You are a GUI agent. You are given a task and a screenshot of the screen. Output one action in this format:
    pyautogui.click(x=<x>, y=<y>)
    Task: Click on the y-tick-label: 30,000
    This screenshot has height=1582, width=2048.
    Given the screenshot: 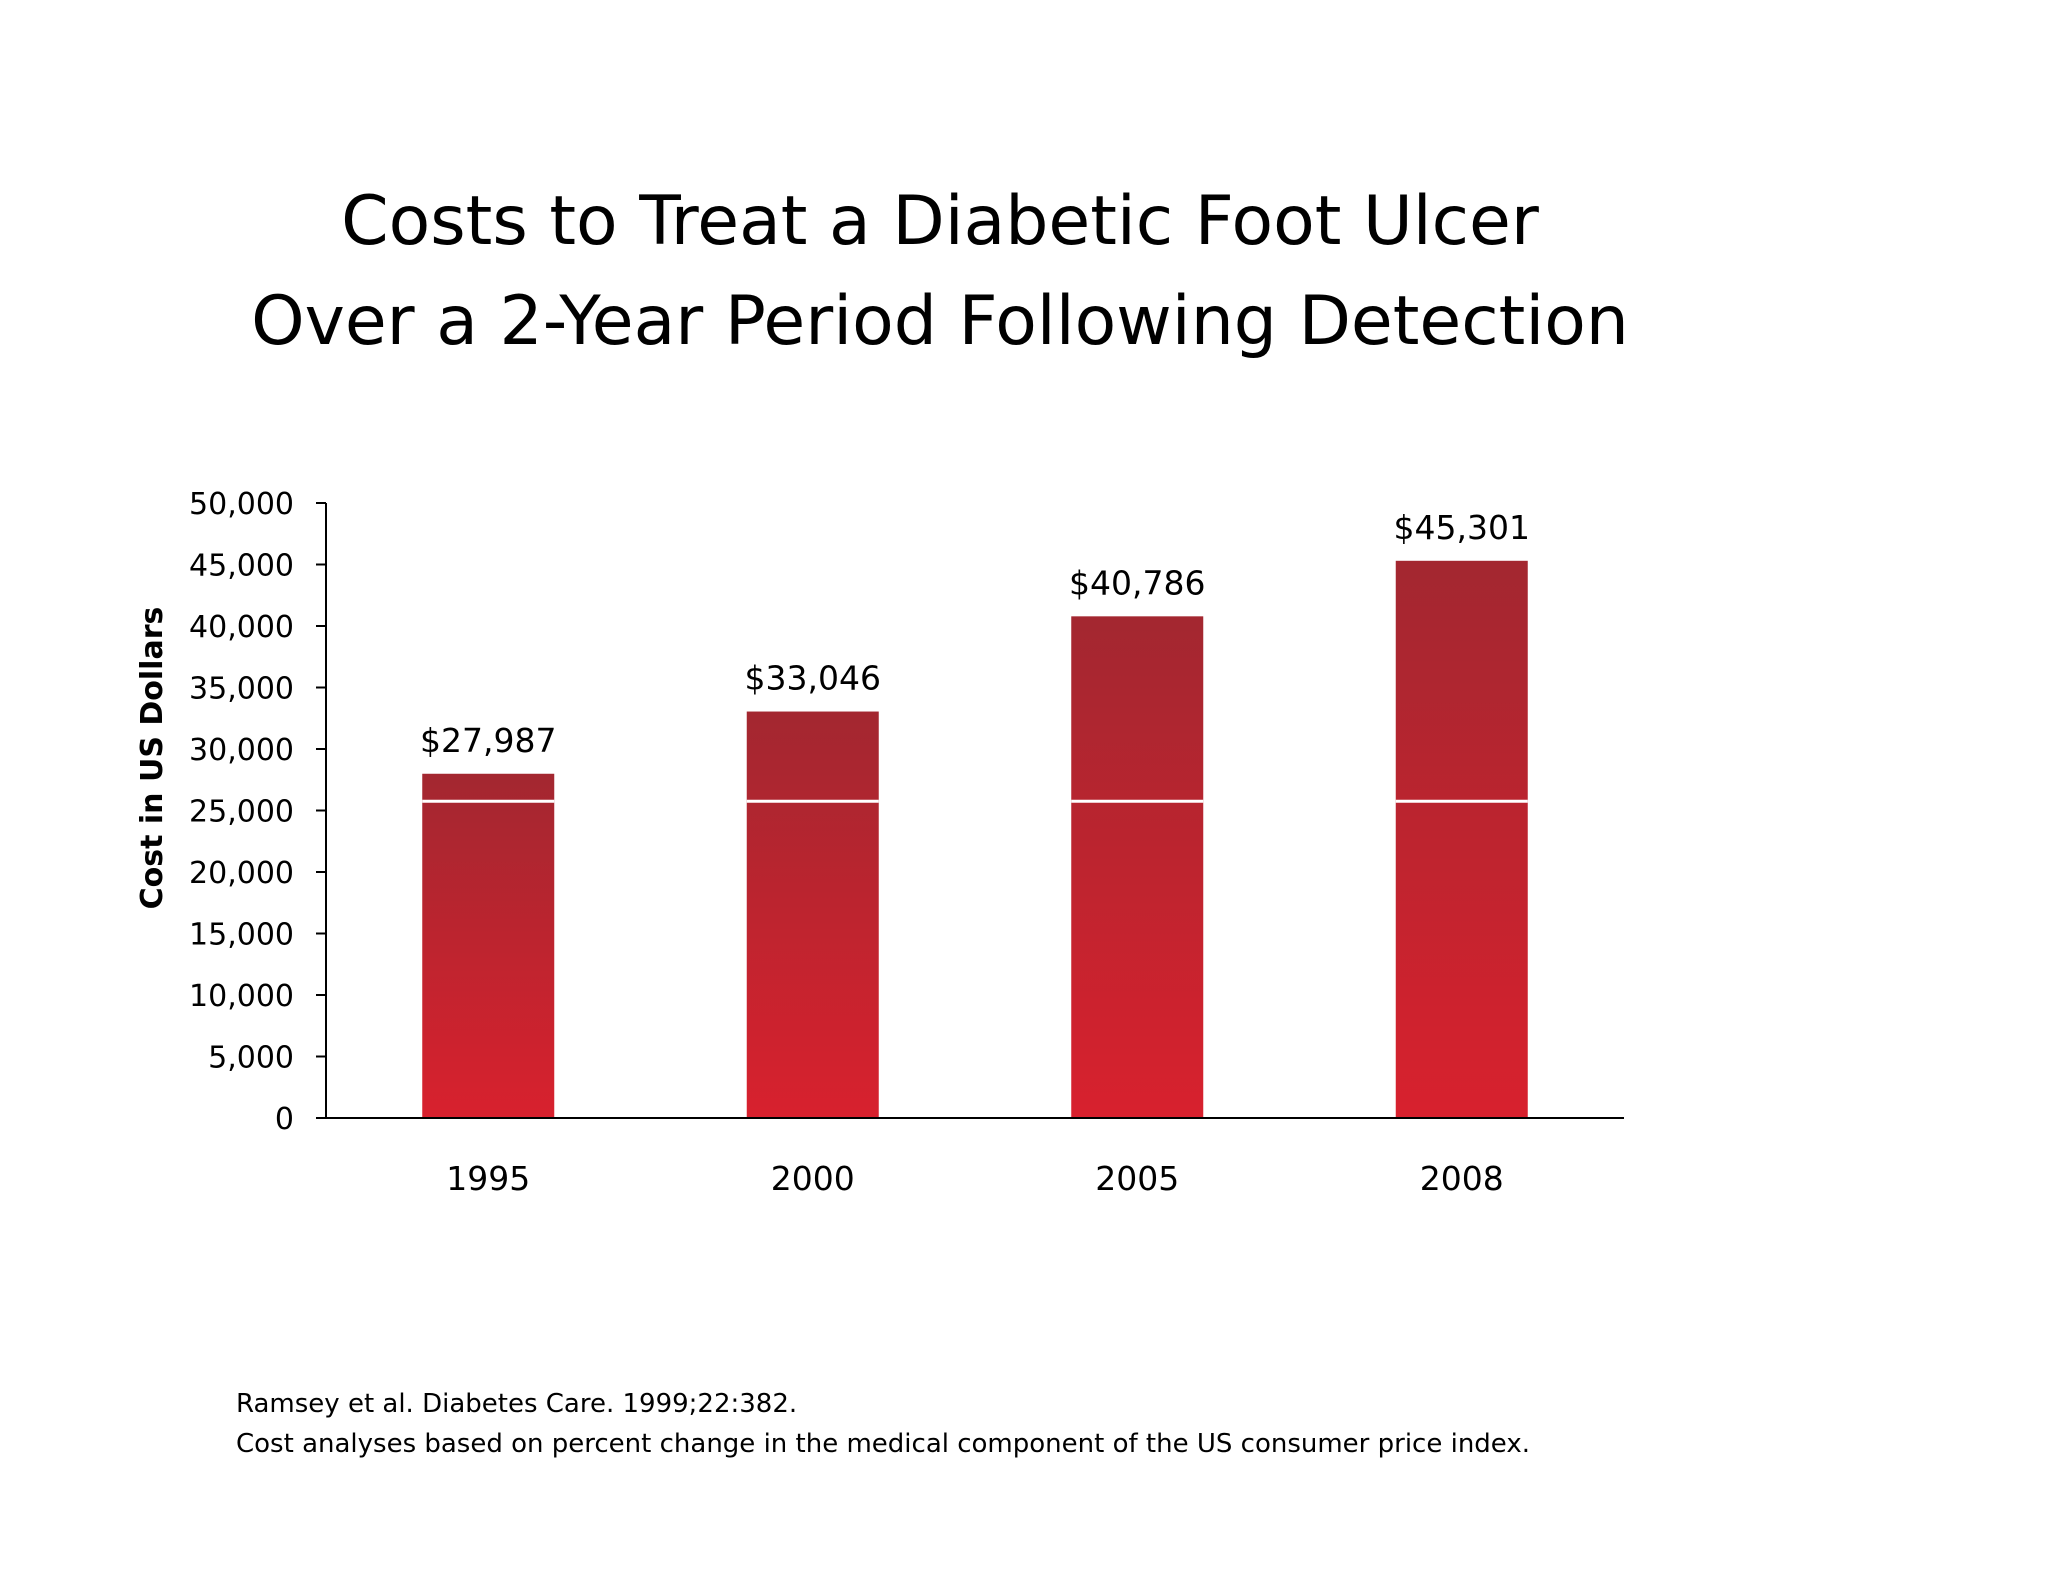 What is the action you would take?
    pyautogui.click(x=241, y=750)
    